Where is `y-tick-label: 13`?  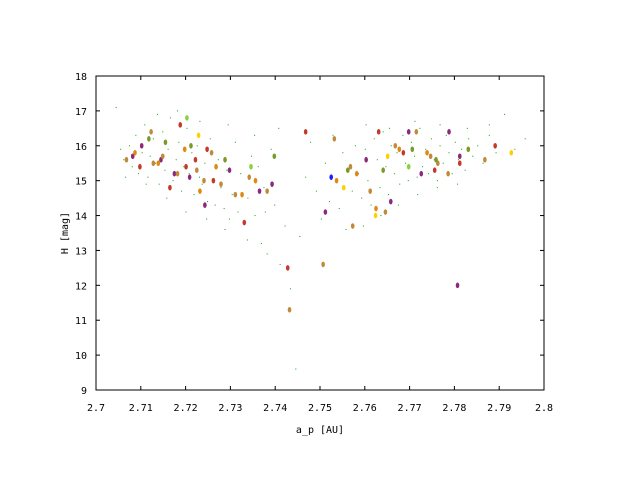 y-tick-label: 13 is located at coordinates (81, 251).